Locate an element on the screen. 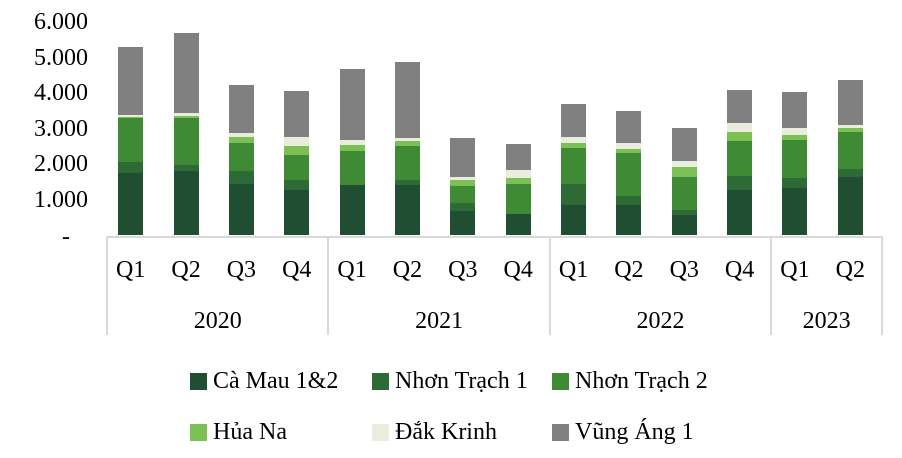 The height and width of the screenshot is (458, 902). legend-label: Cà Mau 1&2 is located at coordinates (276, 381).